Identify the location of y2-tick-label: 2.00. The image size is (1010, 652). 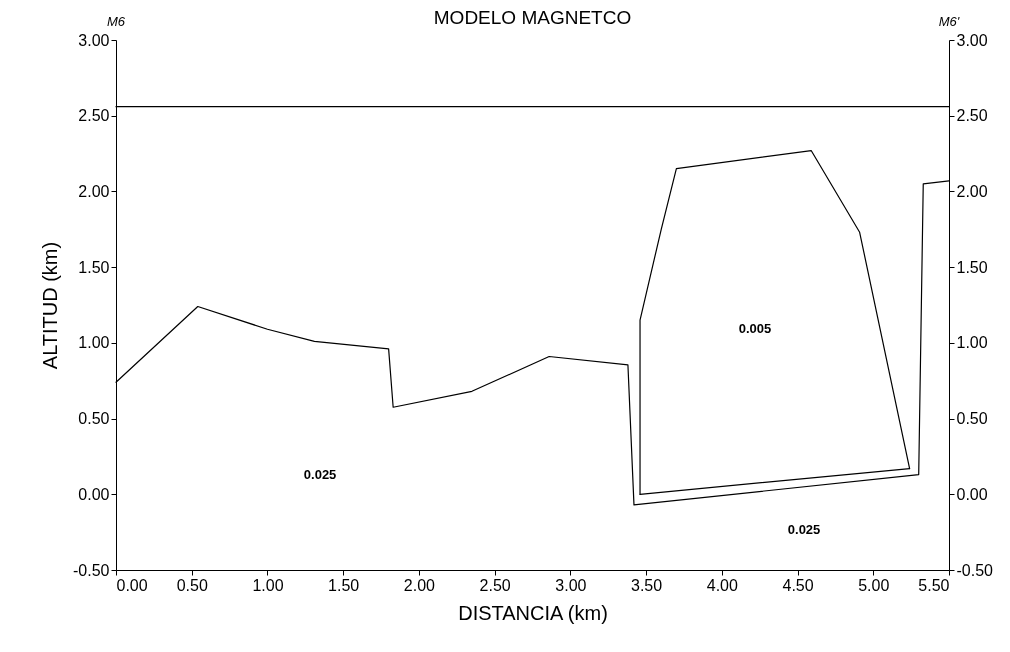
(972, 191).